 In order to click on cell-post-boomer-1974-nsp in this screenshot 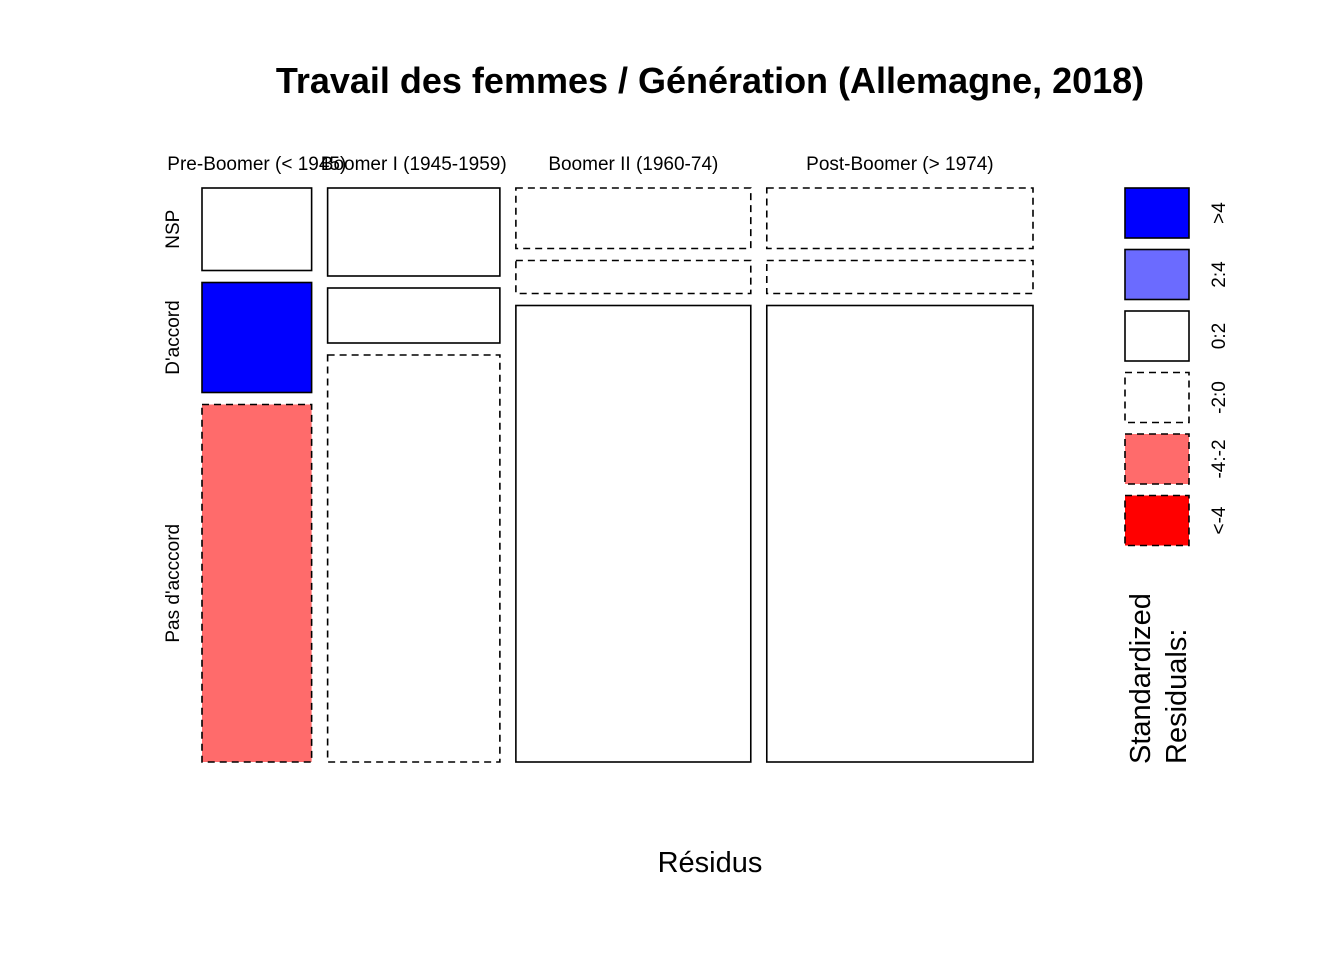, I will do `click(899, 218)`.